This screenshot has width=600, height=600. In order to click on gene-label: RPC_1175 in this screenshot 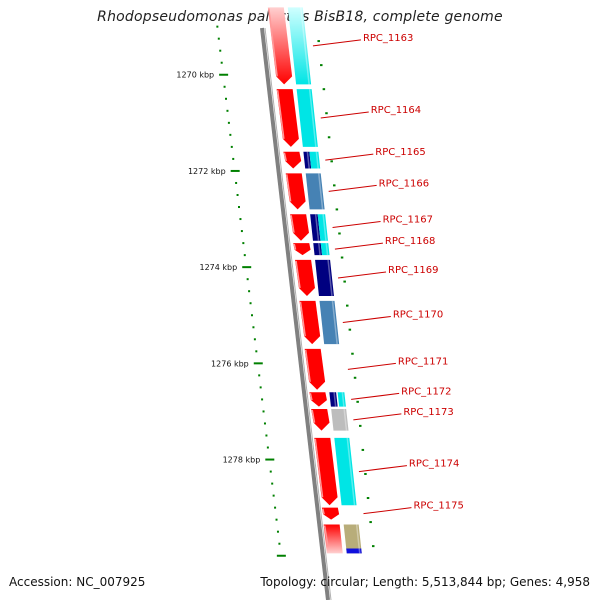, I will do `click(438, 506)`.